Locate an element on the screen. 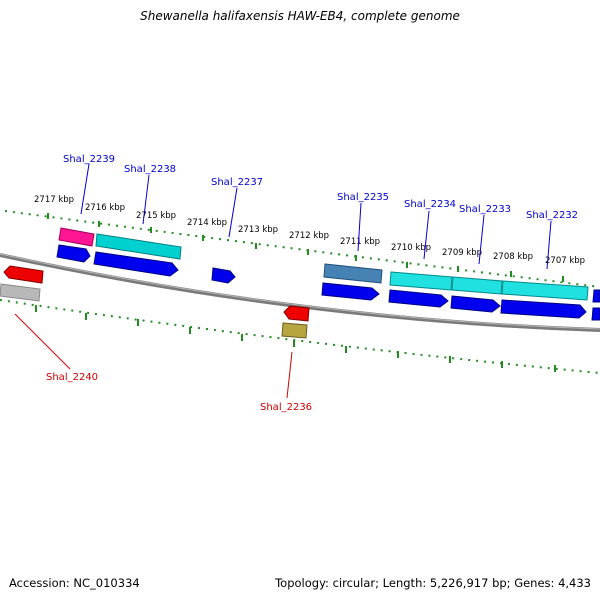 Image resolution: width=600 pixels, height=600 pixels. forward-feature-track is located at coordinates (323, 264).